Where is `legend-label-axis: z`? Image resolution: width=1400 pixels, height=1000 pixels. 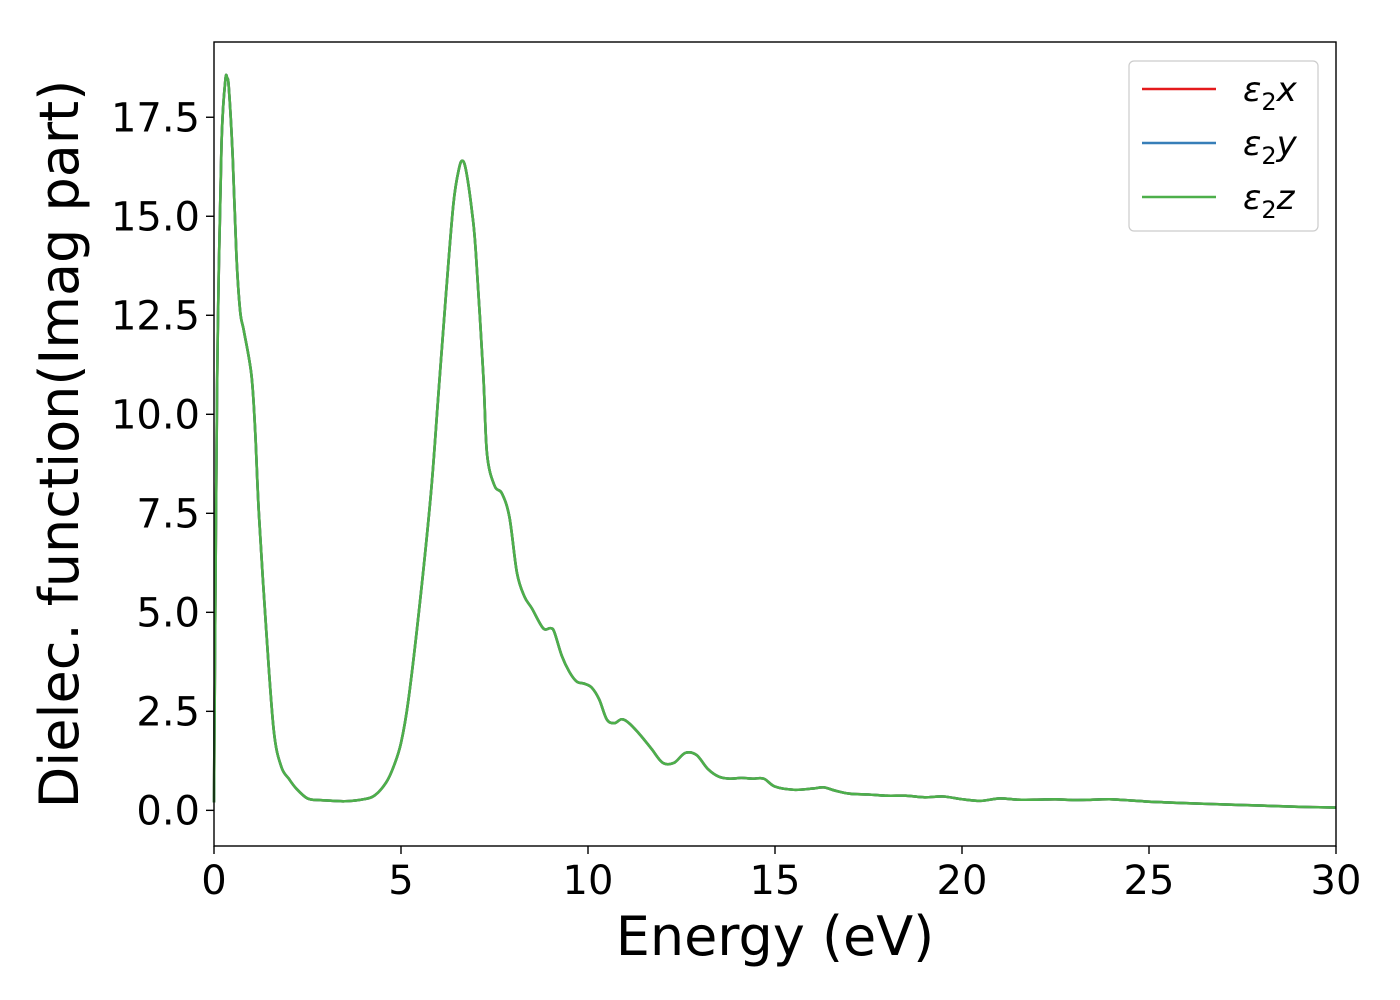
legend-label-axis: z is located at coordinates (1286, 198).